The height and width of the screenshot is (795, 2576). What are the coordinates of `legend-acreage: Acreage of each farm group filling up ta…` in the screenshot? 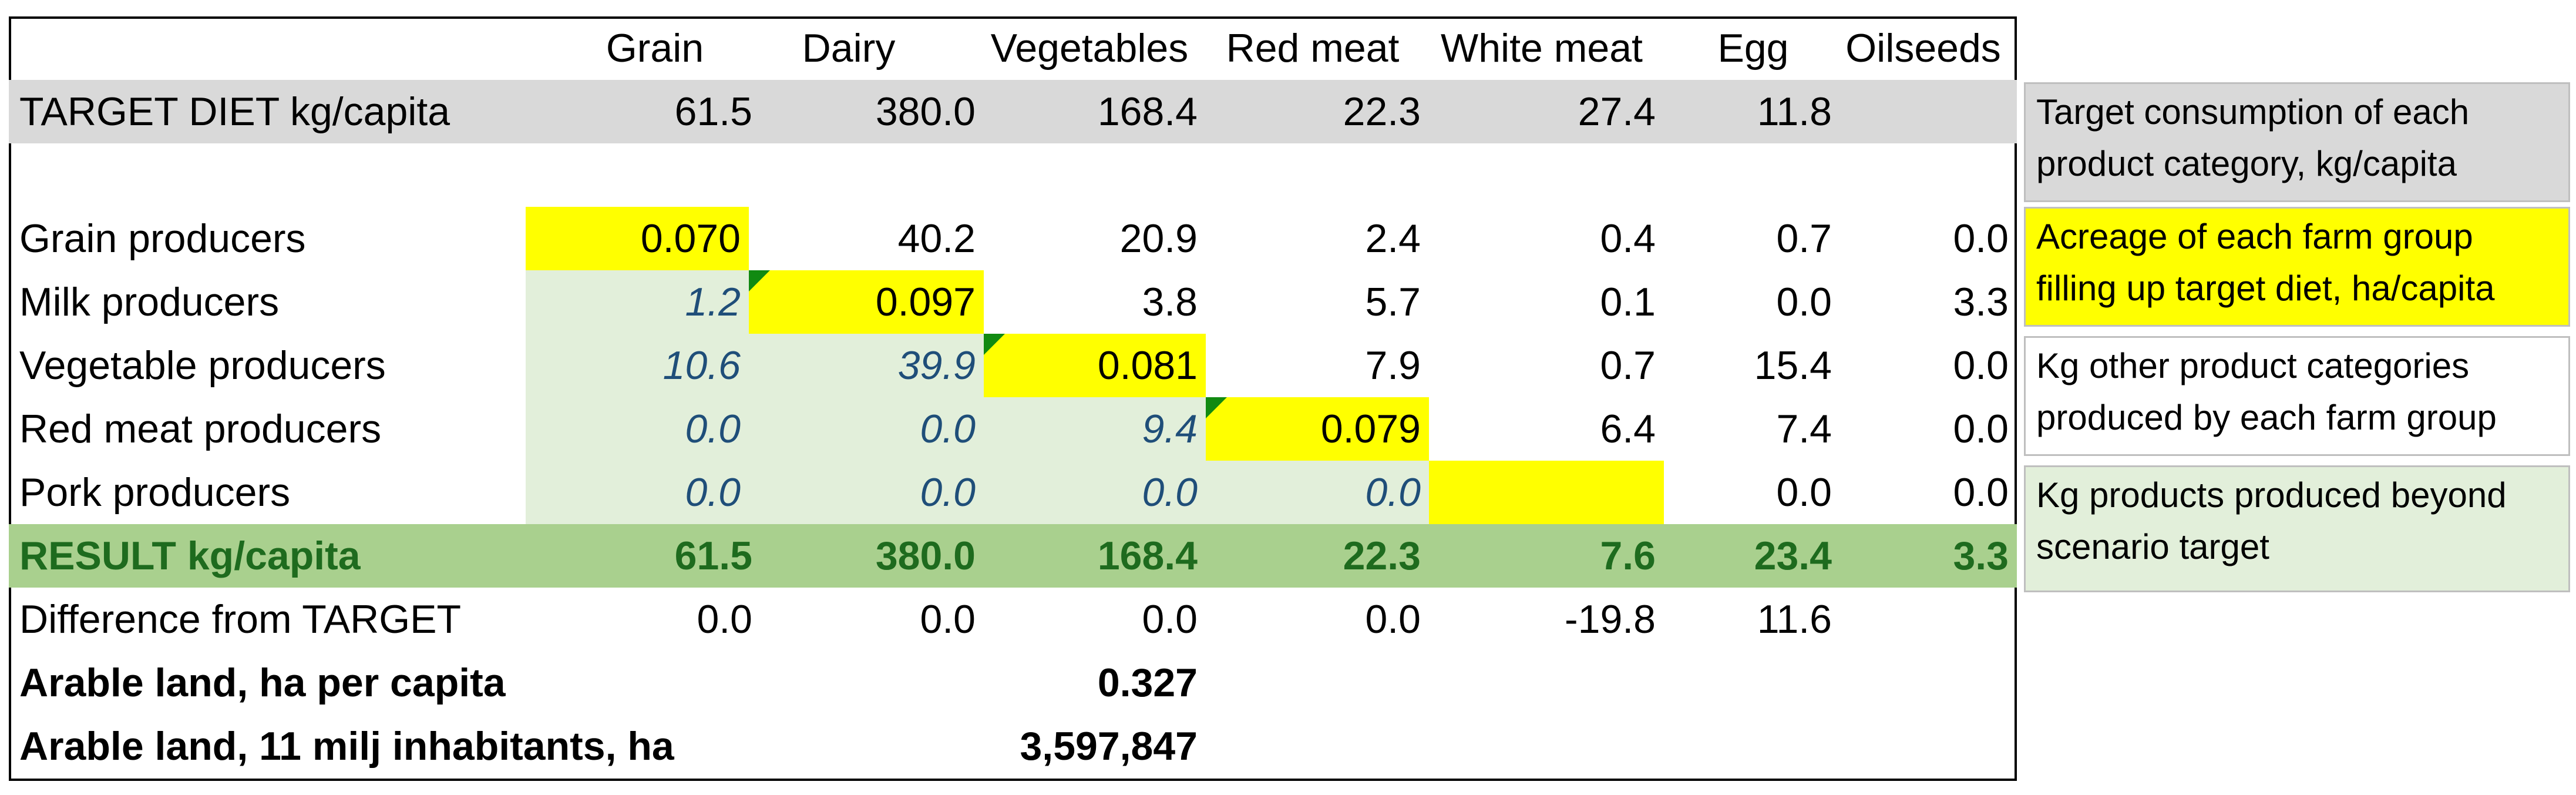 It's located at (2297, 267).